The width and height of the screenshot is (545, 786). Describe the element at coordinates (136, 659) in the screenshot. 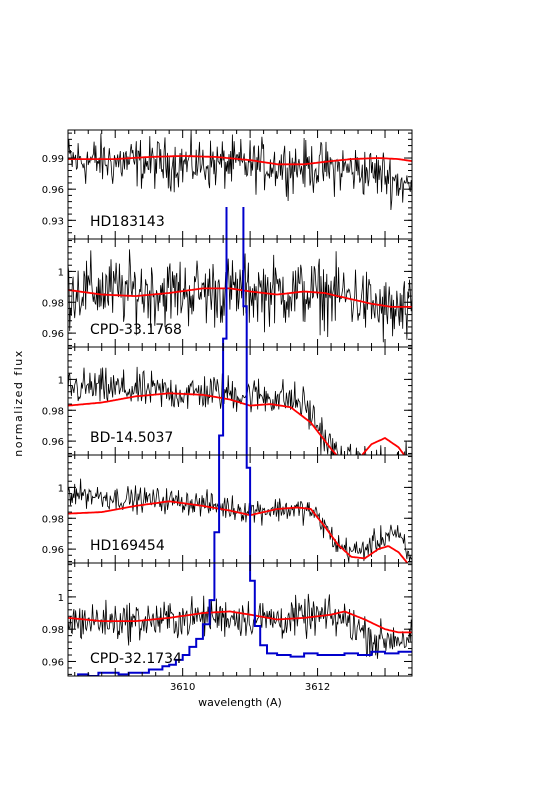

I see `star-label: CPD-32.1734` at that location.